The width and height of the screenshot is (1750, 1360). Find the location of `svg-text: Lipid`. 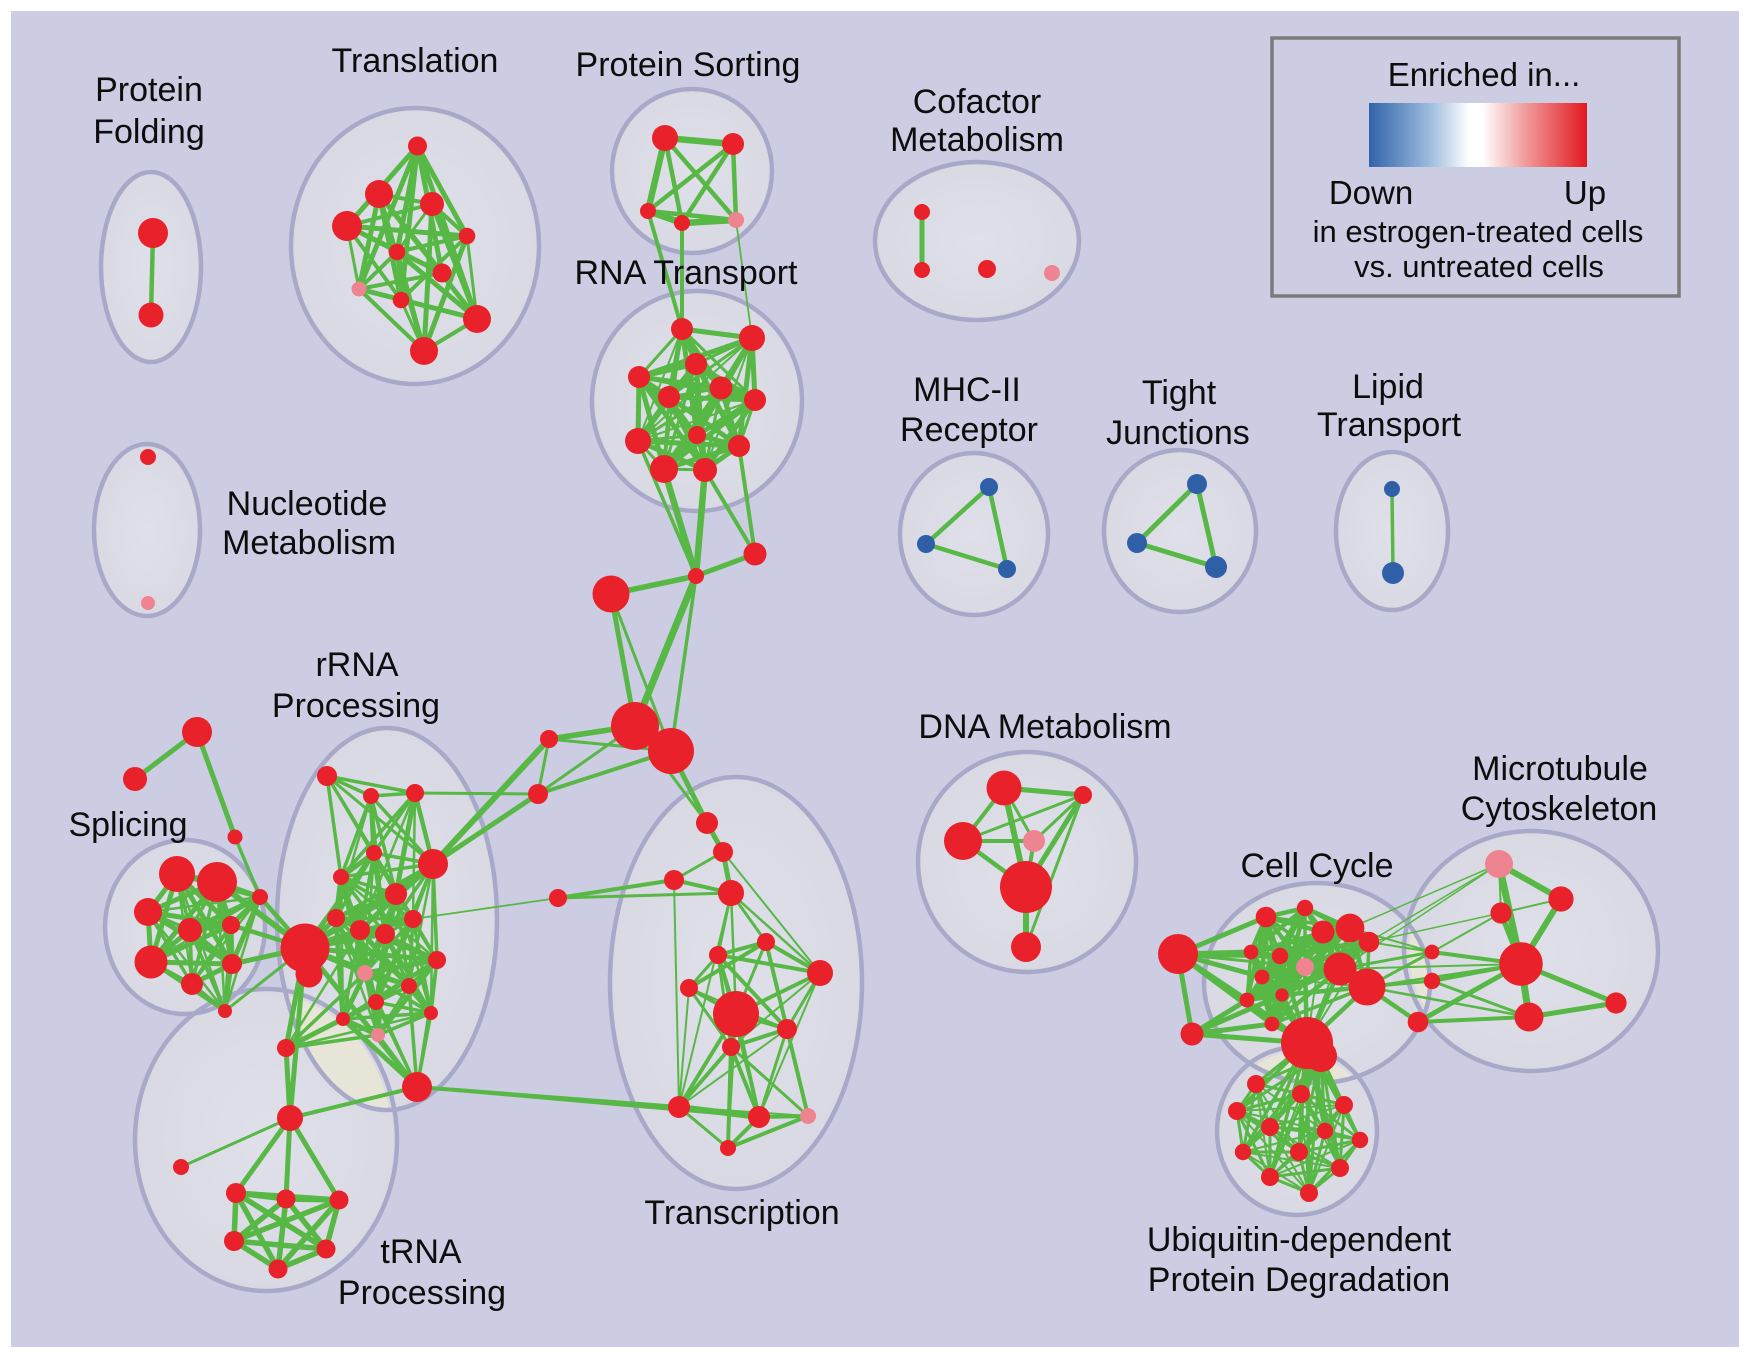

svg-text: Lipid is located at coordinates (1388, 387).